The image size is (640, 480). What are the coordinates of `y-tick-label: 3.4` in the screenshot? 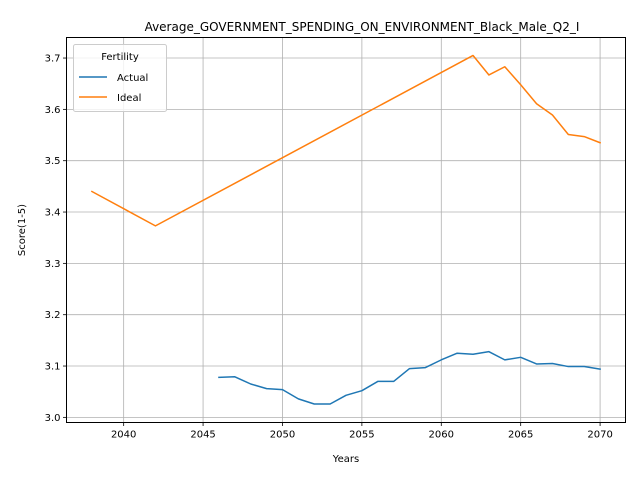 It's located at (53, 213).